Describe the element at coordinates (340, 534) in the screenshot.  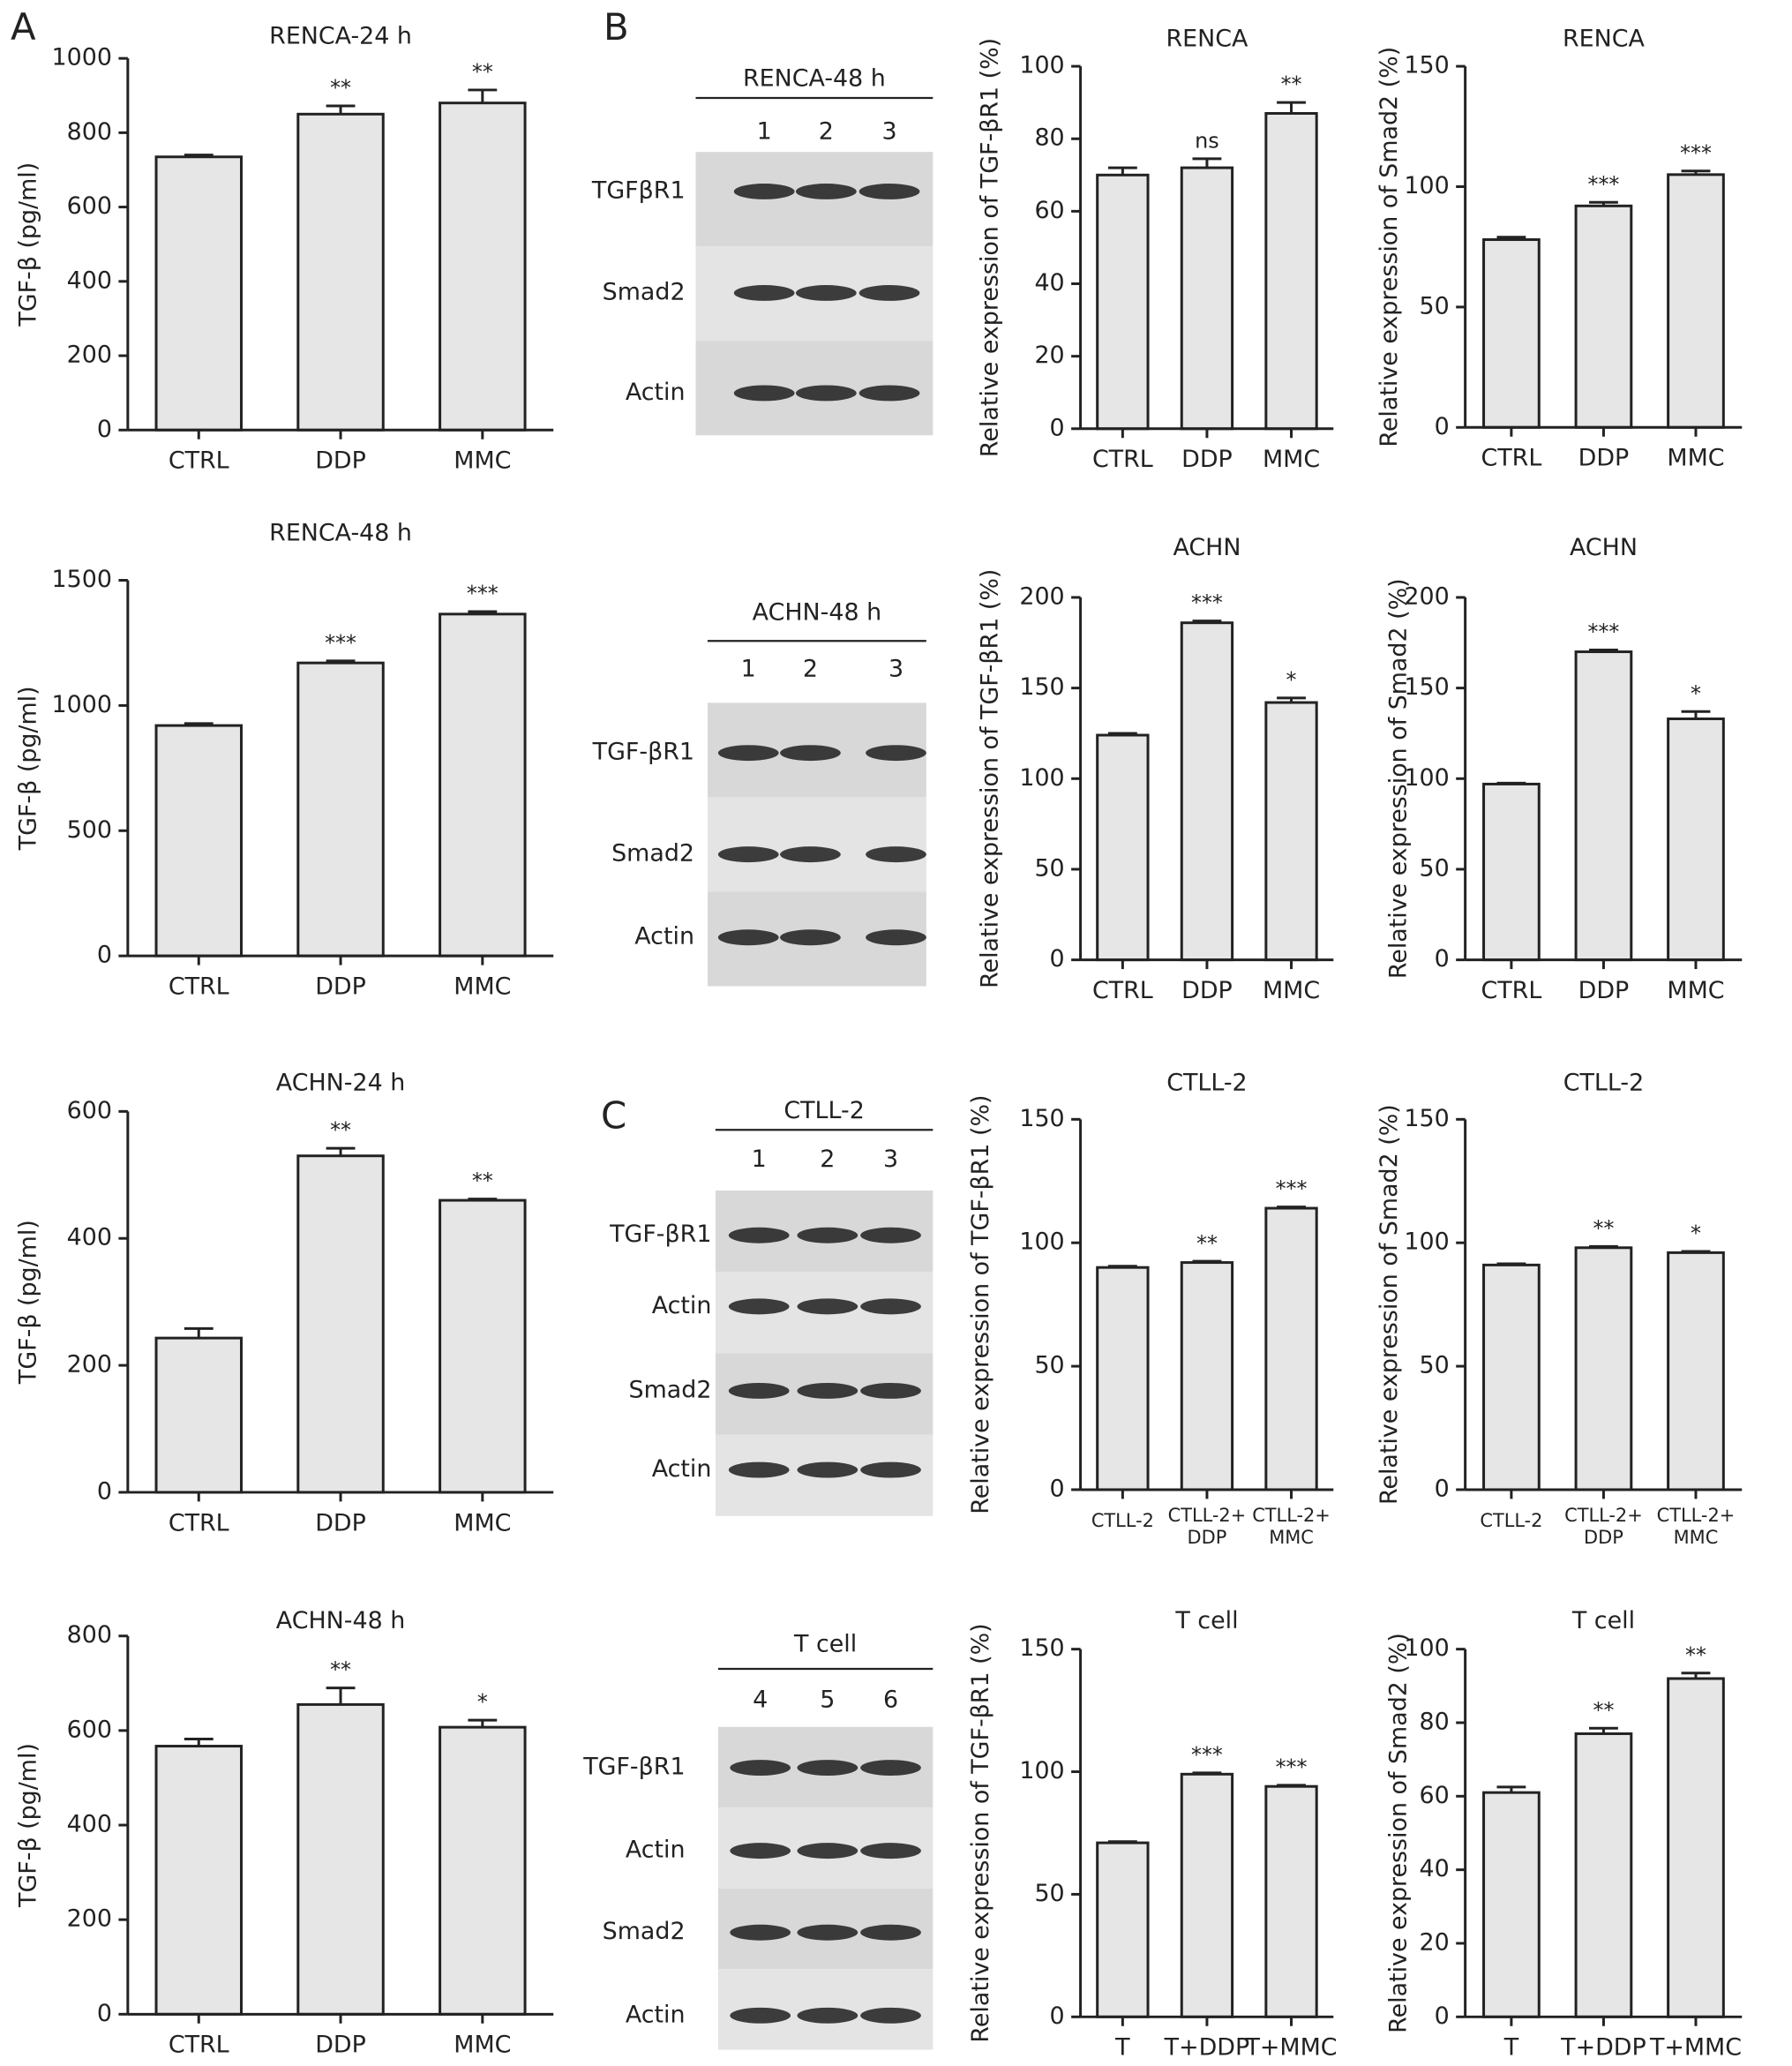
I see `chart-title: RENCA-48 h` at that location.